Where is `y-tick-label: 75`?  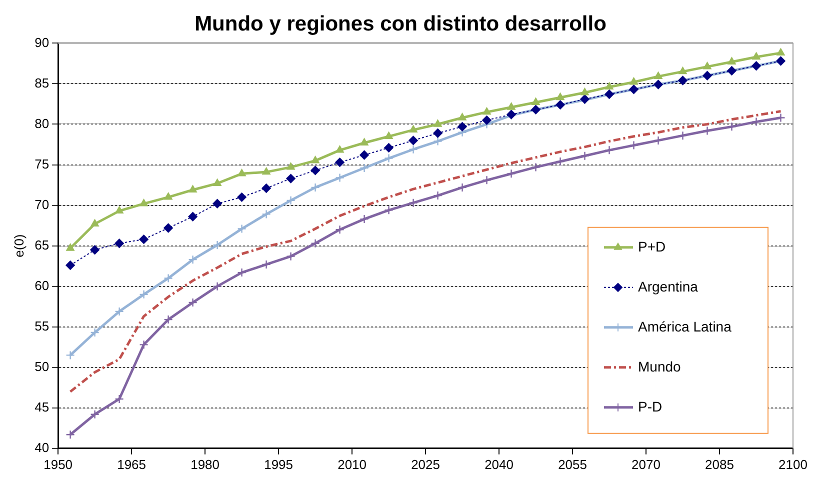 y-tick-label: 75 is located at coordinates (42, 164).